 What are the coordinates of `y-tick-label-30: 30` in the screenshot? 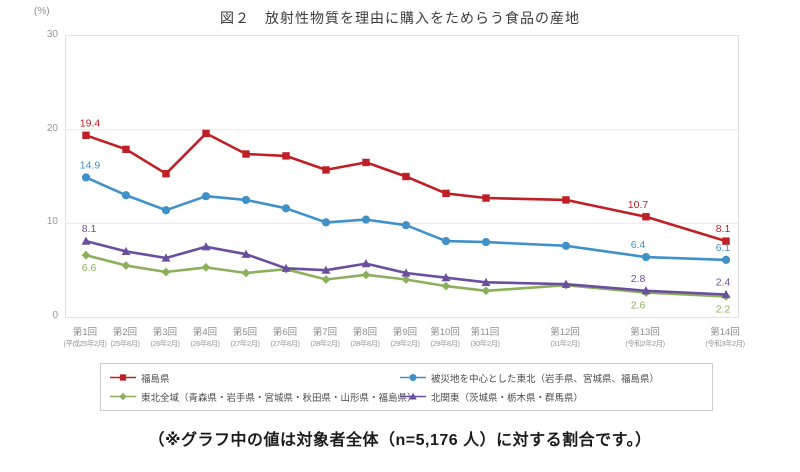 It's located at (52, 34).